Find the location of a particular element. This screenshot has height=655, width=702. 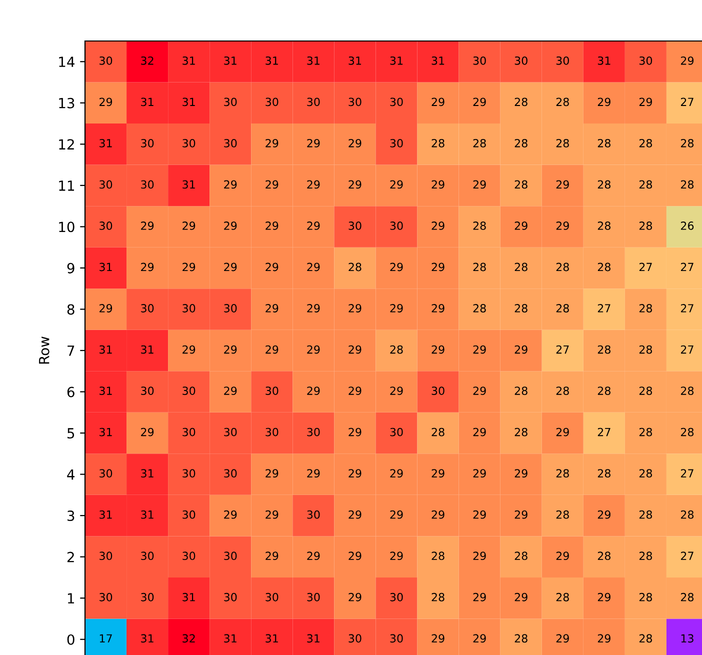

y-tick-label: 11 is located at coordinates (66, 185).